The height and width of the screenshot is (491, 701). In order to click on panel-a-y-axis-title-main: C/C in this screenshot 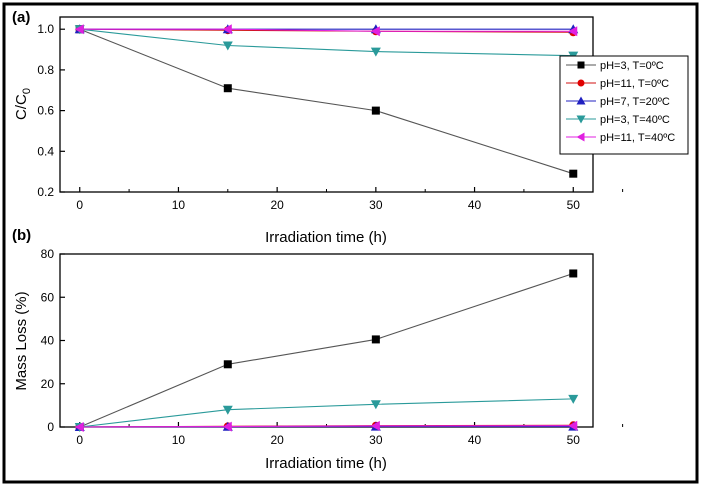, I will do `click(21, 107)`.